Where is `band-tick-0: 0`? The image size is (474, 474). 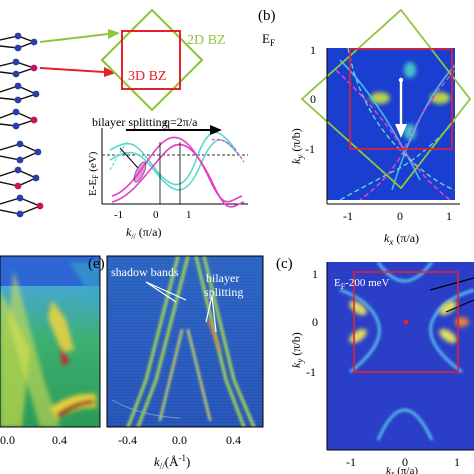 band-tick-0: 0 is located at coordinates (156, 215).